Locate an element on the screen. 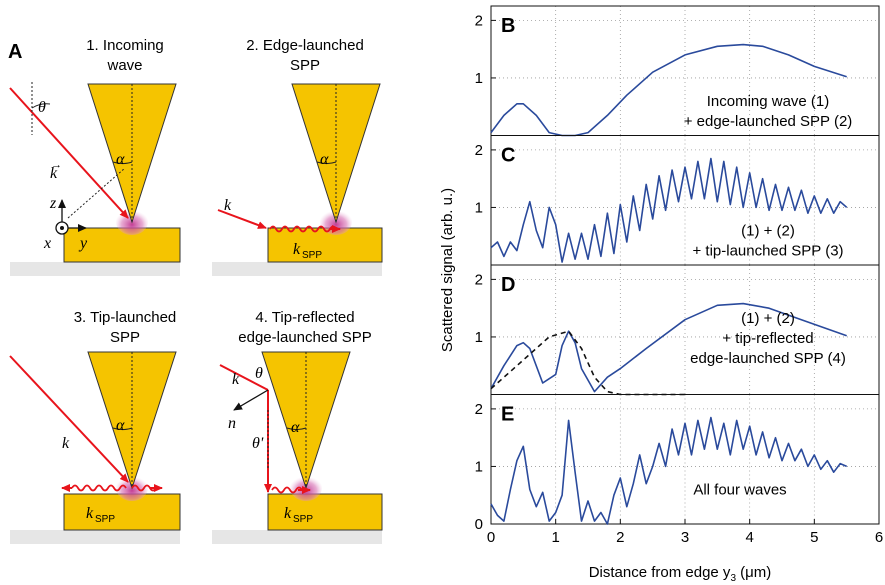 The width and height of the screenshot is (885, 585). k-vector-arrow: → is located at coordinates (56, 165).